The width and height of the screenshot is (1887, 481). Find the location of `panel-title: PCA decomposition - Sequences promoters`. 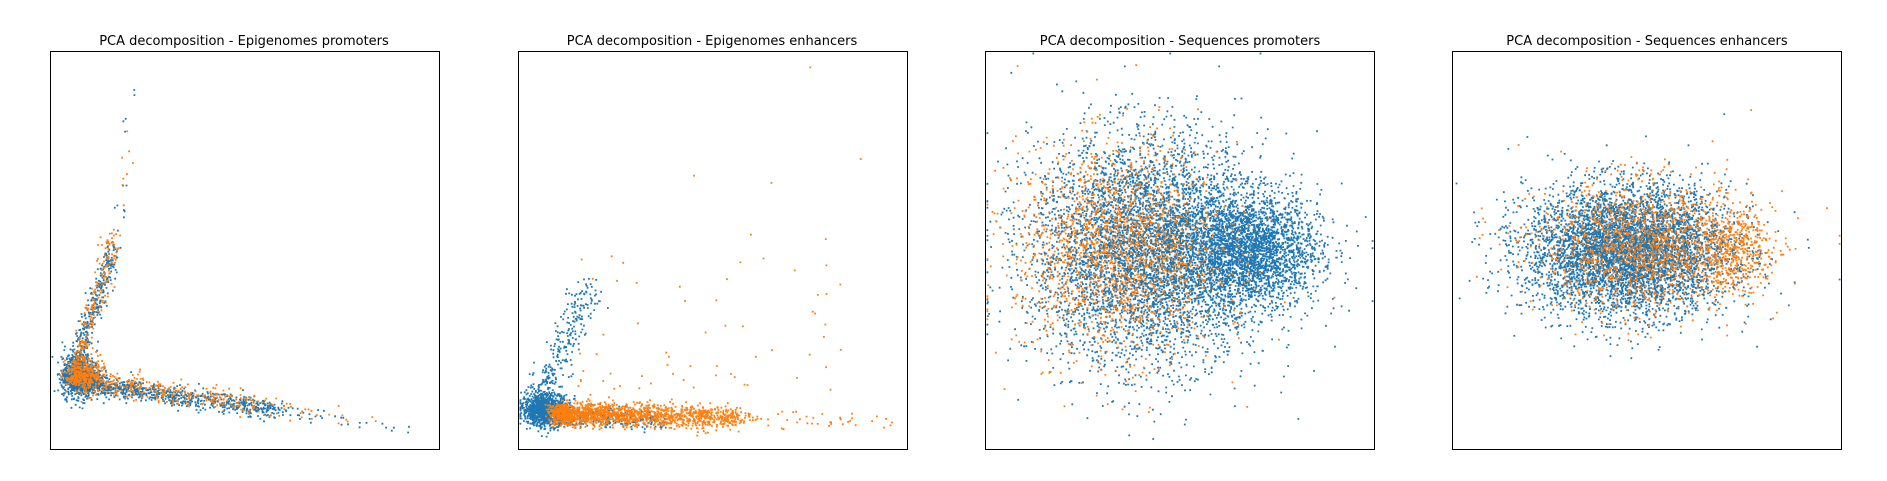

panel-title: PCA decomposition - Sequences promoters is located at coordinates (1180, 41).